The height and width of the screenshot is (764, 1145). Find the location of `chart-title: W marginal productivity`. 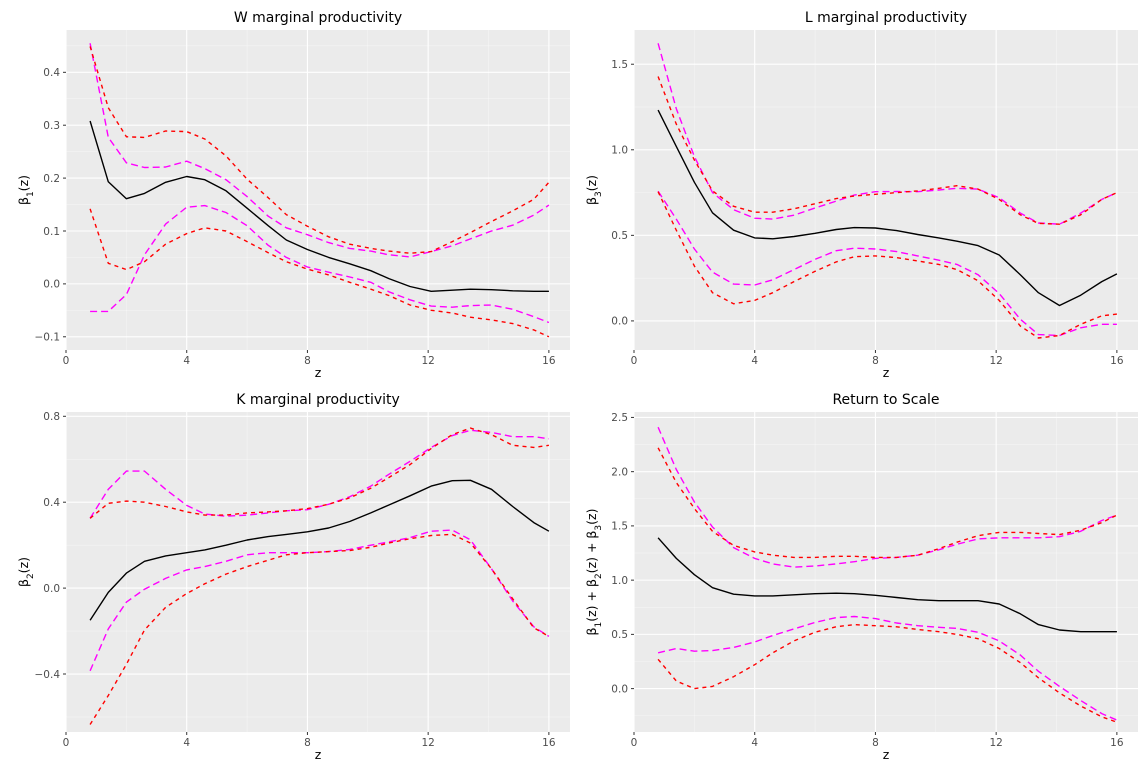

chart-title: W marginal productivity is located at coordinates (318, 18).